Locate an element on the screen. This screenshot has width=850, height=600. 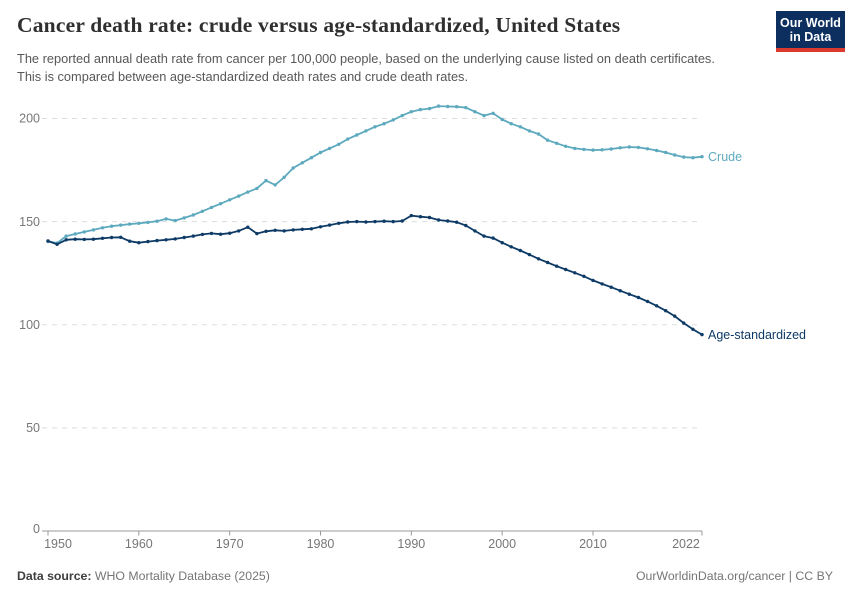
owid-logo: Our World in Data is located at coordinates (810, 31).